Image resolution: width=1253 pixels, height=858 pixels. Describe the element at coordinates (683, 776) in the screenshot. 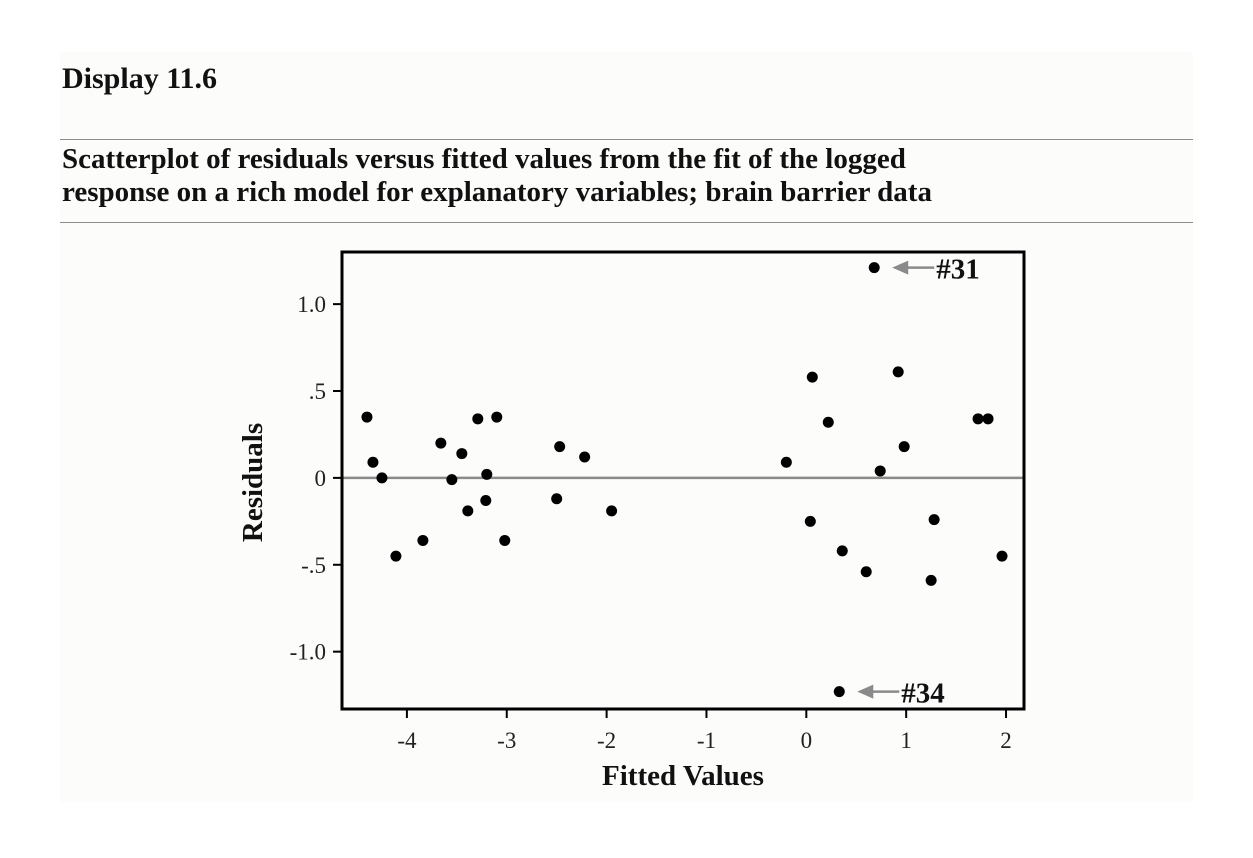

I see `x-axis-label: Fitted Values` at that location.